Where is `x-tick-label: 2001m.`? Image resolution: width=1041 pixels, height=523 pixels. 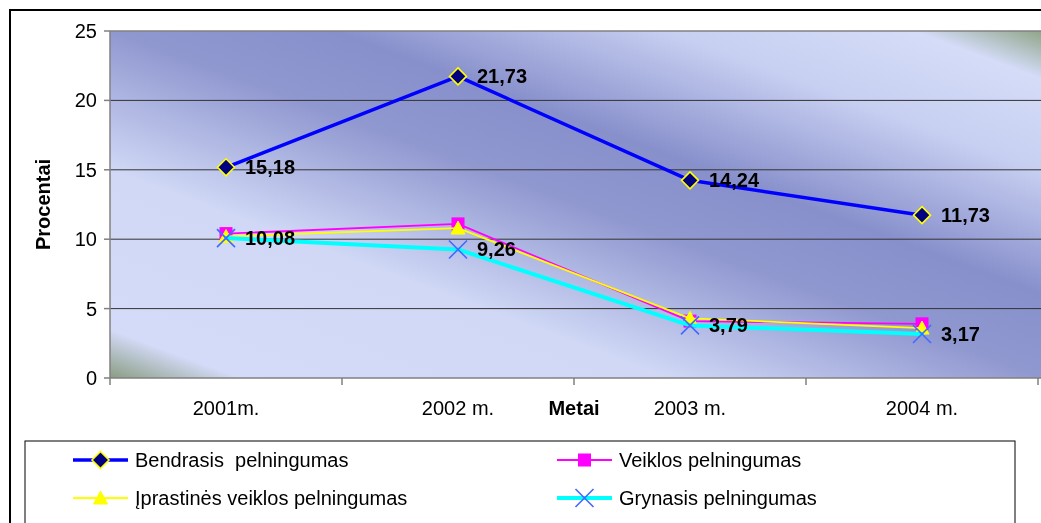
x-tick-label: 2001m. is located at coordinates (226, 408).